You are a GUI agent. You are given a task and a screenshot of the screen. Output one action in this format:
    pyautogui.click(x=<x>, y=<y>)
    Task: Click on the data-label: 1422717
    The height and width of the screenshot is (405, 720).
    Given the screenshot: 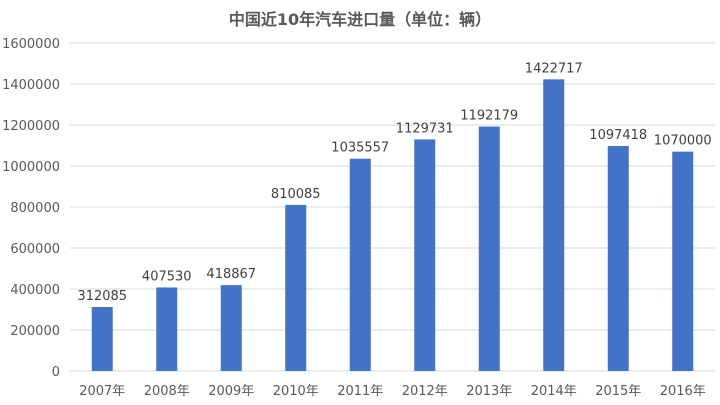 What is the action you would take?
    pyautogui.click(x=554, y=68)
    